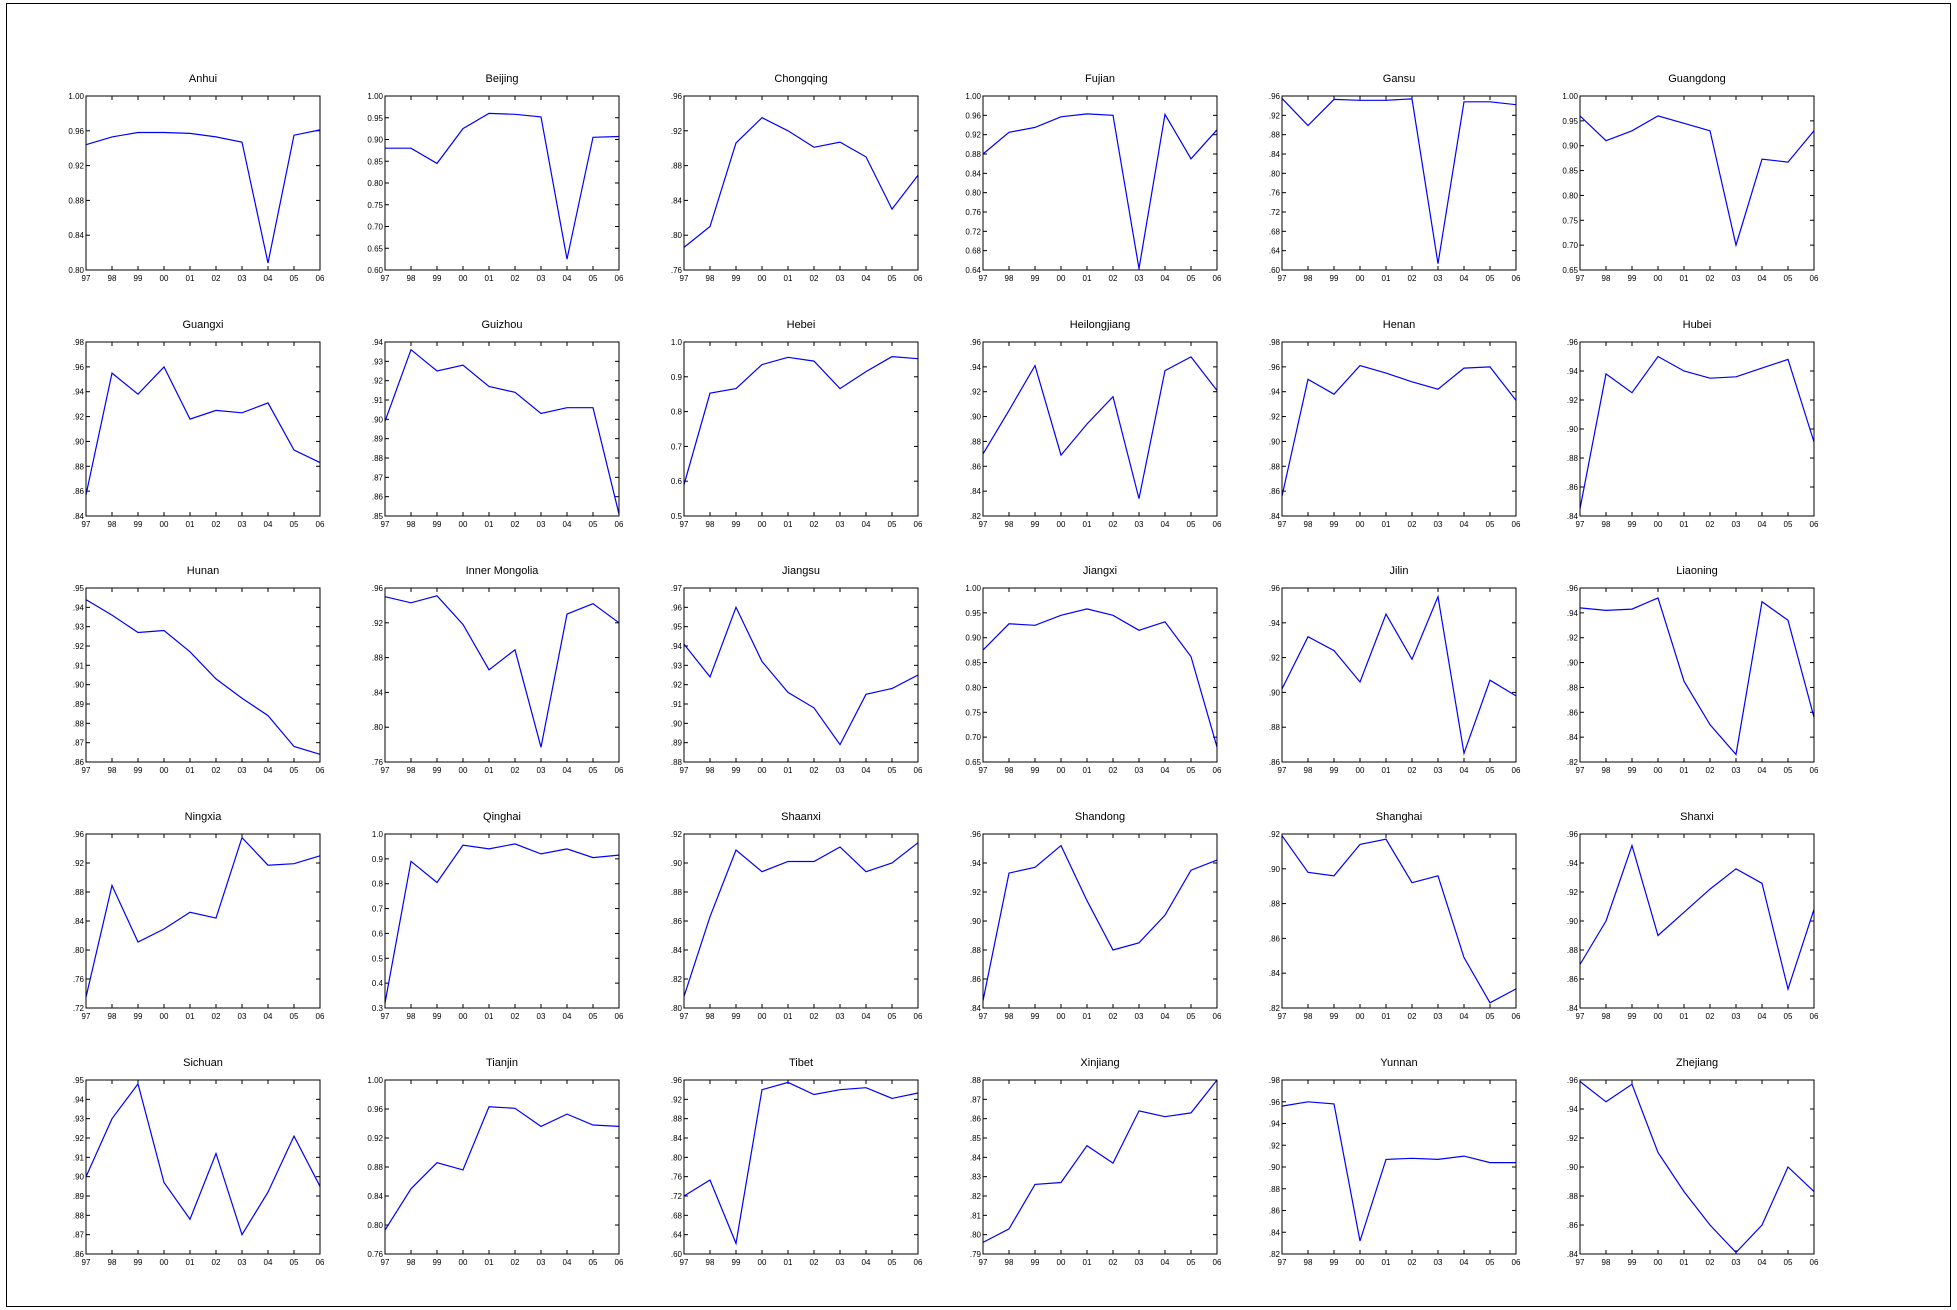 This screenshot has height=1310, width=1957. What do you see at coordinates (973, 173) in the screenshot?
I see `y-tick-label: 0.84` at bounding box center [973, 173].